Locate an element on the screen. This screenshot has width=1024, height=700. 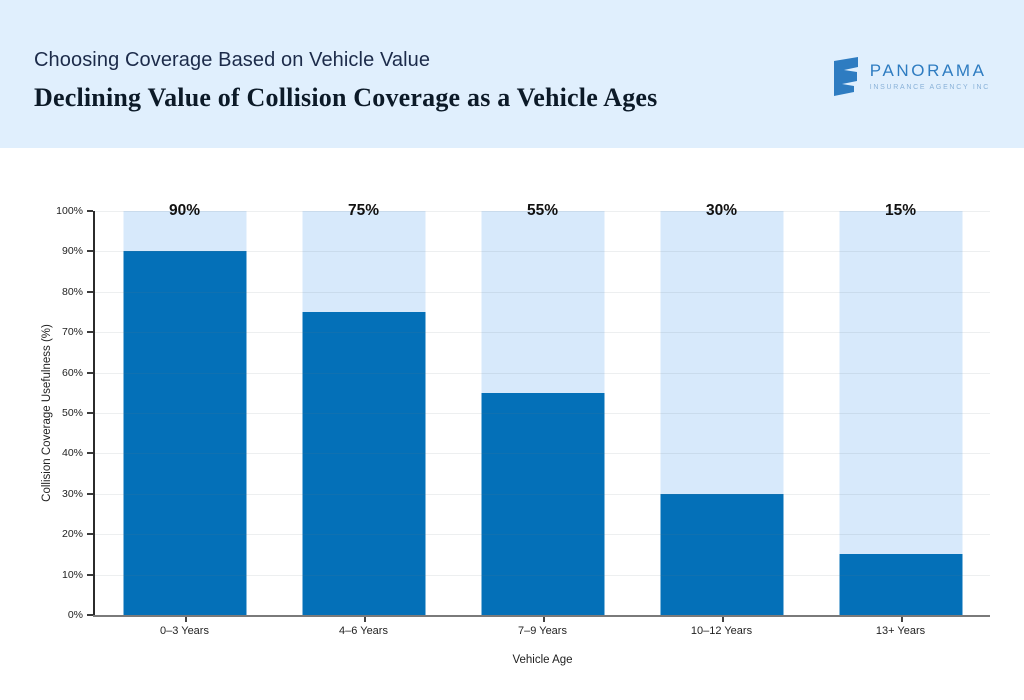
x-axis-spine is located at coordinates (541, 616).